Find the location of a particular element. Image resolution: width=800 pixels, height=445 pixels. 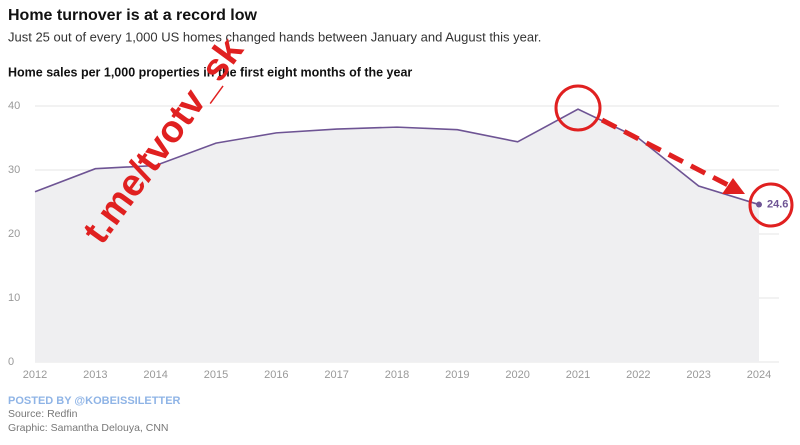

x-tick-label: 2023 is located at coordinates (698, 375).